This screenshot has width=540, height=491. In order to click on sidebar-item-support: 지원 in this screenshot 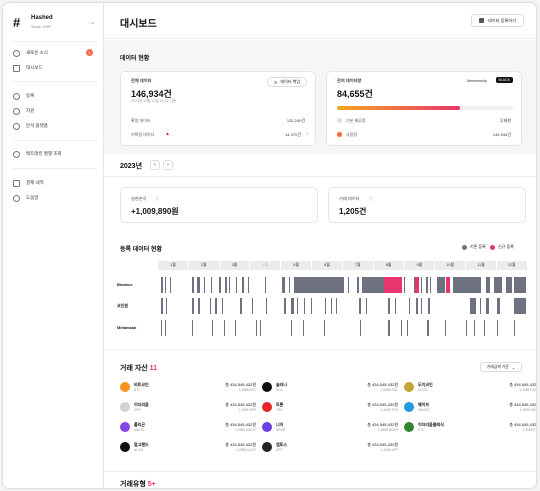, I will do `click(55, 111)`.